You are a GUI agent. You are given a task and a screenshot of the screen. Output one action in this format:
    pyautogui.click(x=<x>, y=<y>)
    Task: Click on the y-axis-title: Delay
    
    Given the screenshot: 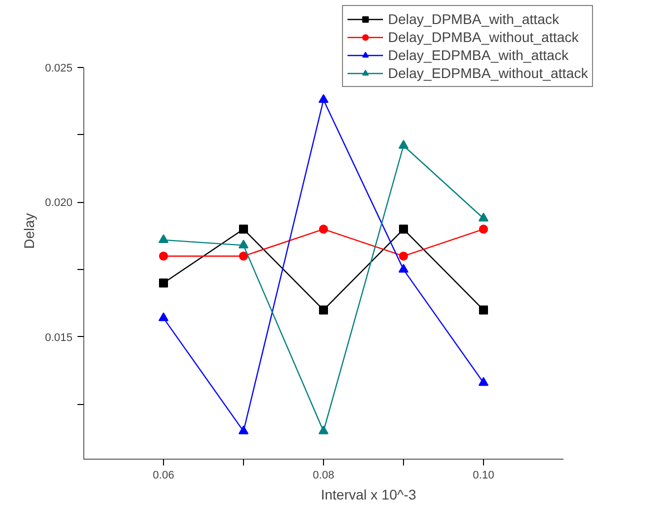 What is the action you would take?
    pyautogui.click(x=28, y=231)
    